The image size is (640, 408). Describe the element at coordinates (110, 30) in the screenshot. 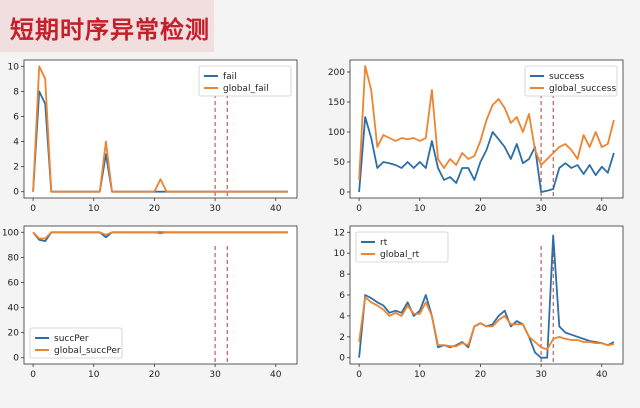

I see `page-title: 短期时序异常检测` at that location.